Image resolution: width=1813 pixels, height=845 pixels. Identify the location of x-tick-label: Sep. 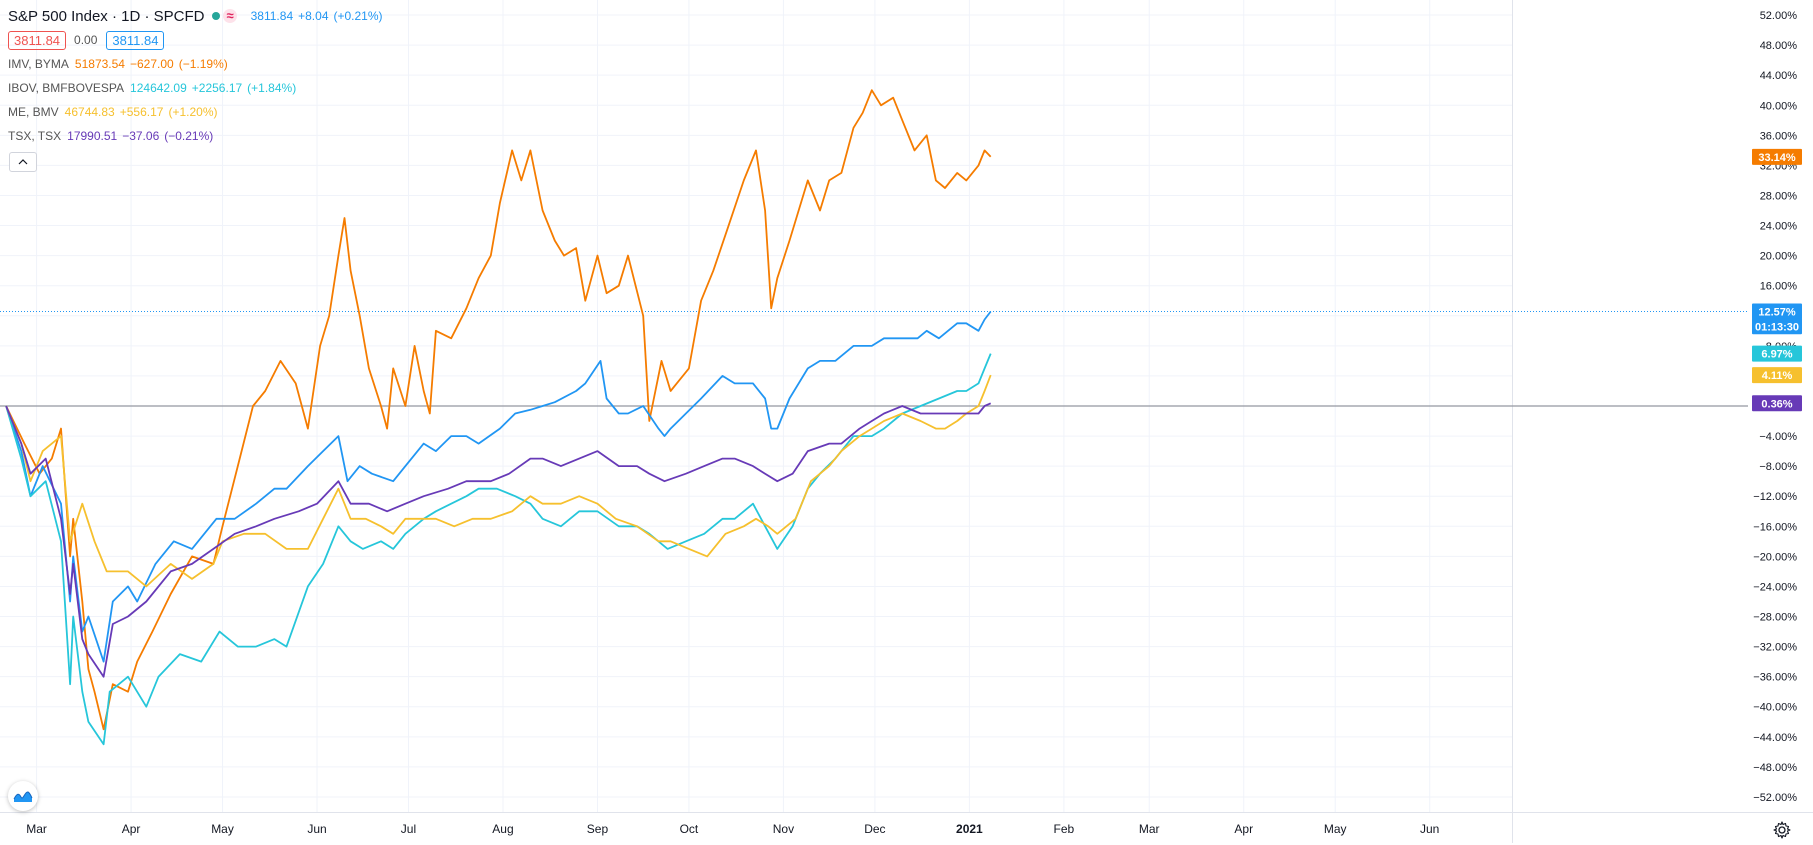
(598, 829).